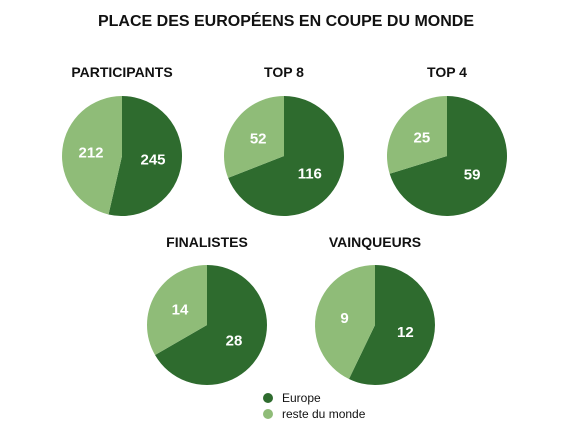 The width and height of the screenshot is (579, 426). What do you see at coordinates (121, 72) in the screenshot?
I see `pie-title: PARTICIPANTS` at bounding box center [121, 72].